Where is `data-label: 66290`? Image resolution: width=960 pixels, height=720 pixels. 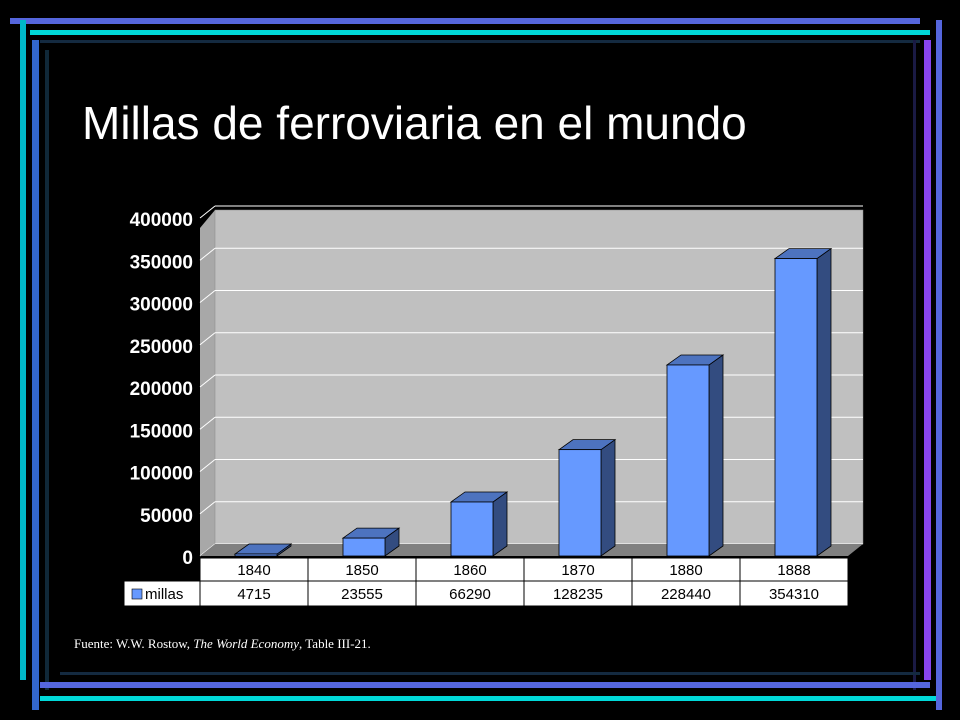 data-label: 66290 is located at coordinates (470, 594).